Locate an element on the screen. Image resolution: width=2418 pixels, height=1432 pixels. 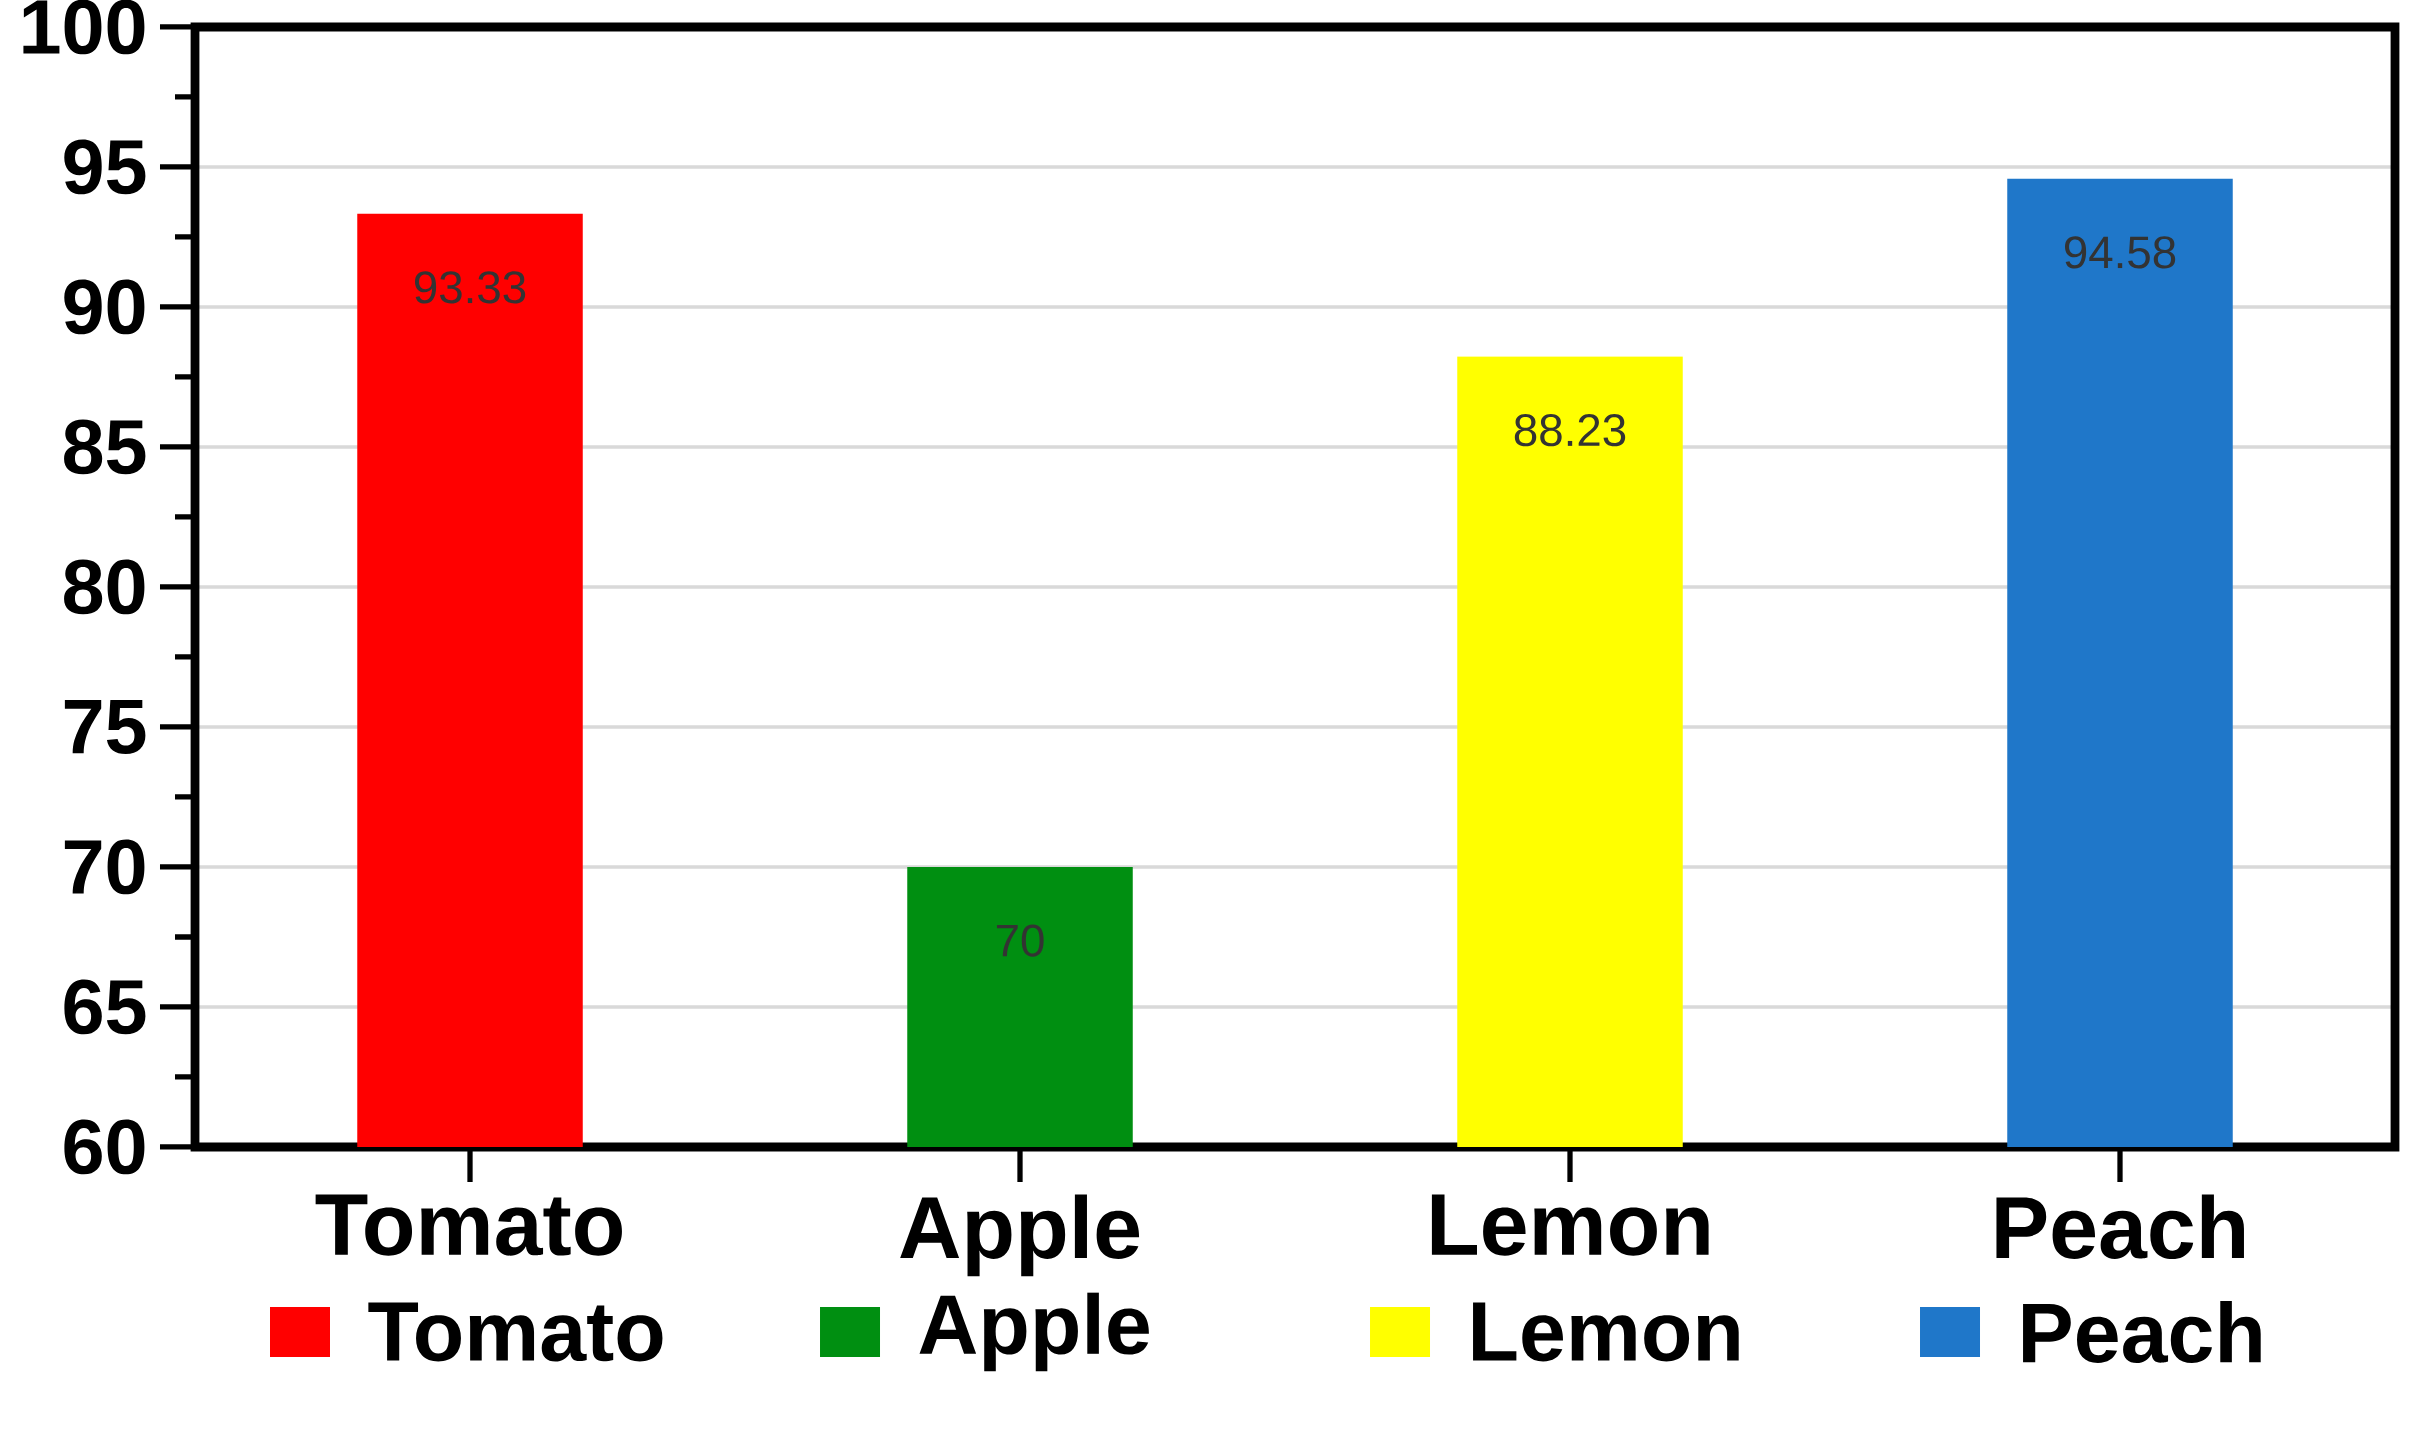
y-tick-label: 80 is located at coordinates (104, 587).